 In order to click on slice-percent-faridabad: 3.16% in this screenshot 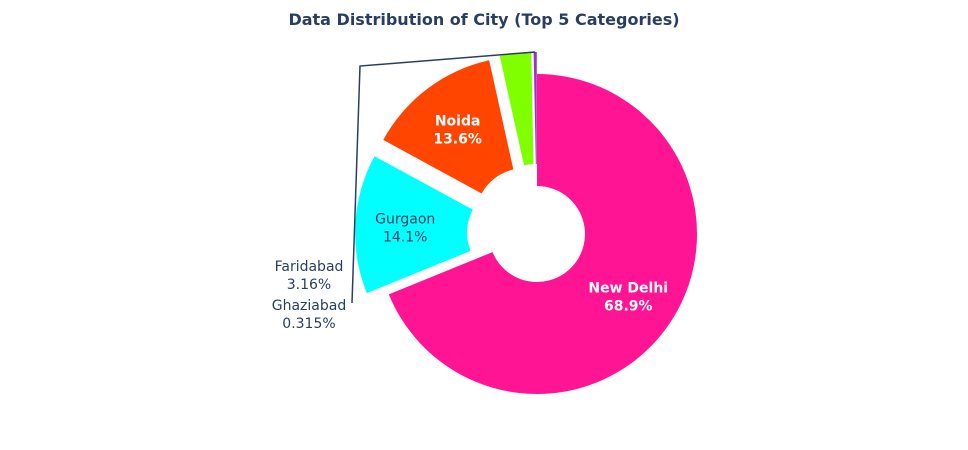, I will do `click(309, 285)`.